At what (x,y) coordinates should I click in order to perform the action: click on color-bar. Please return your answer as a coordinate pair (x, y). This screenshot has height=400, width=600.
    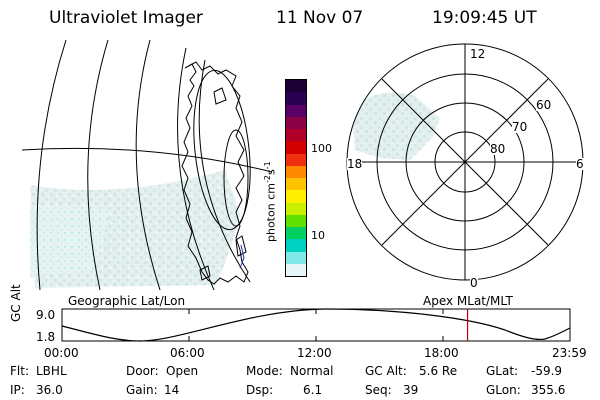
    Looking at the image, I should click on (296, 178).